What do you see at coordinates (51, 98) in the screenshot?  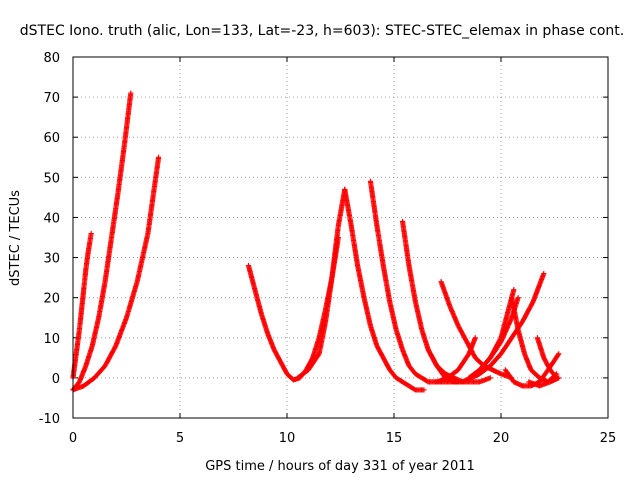 I see `y-tick-label: 70` at bounding box center [51, 98].